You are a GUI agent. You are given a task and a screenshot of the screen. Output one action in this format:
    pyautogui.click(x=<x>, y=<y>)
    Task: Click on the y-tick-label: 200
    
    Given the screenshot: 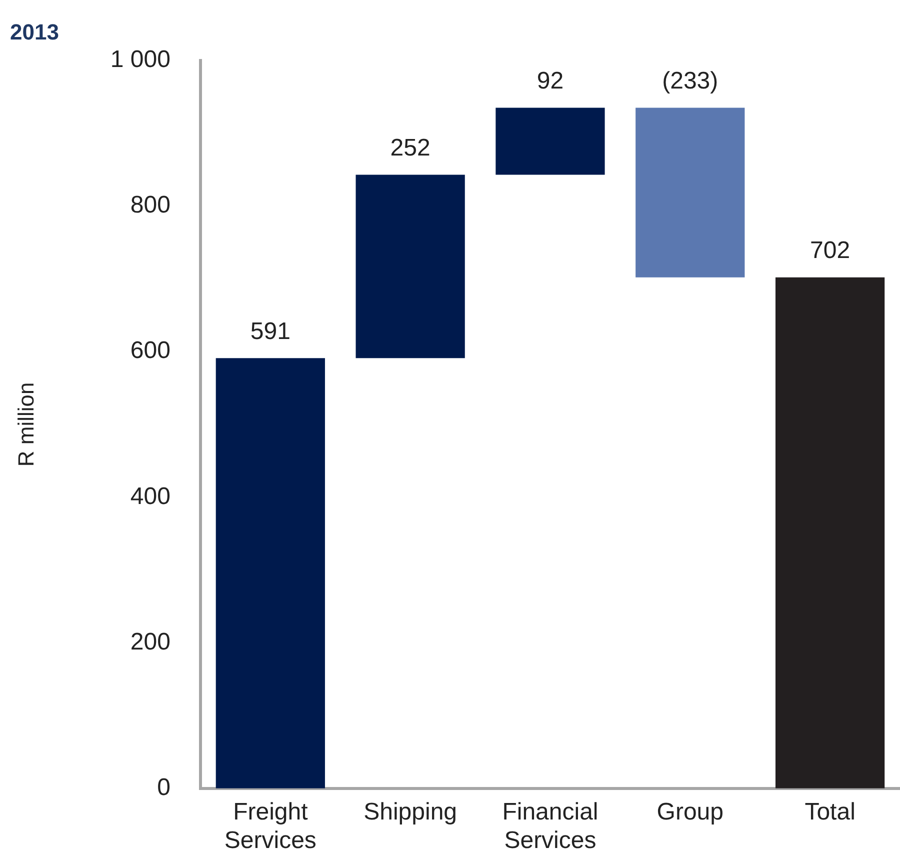 What is the action you would take?
    pyautogui.click(x=150, y=642)
    